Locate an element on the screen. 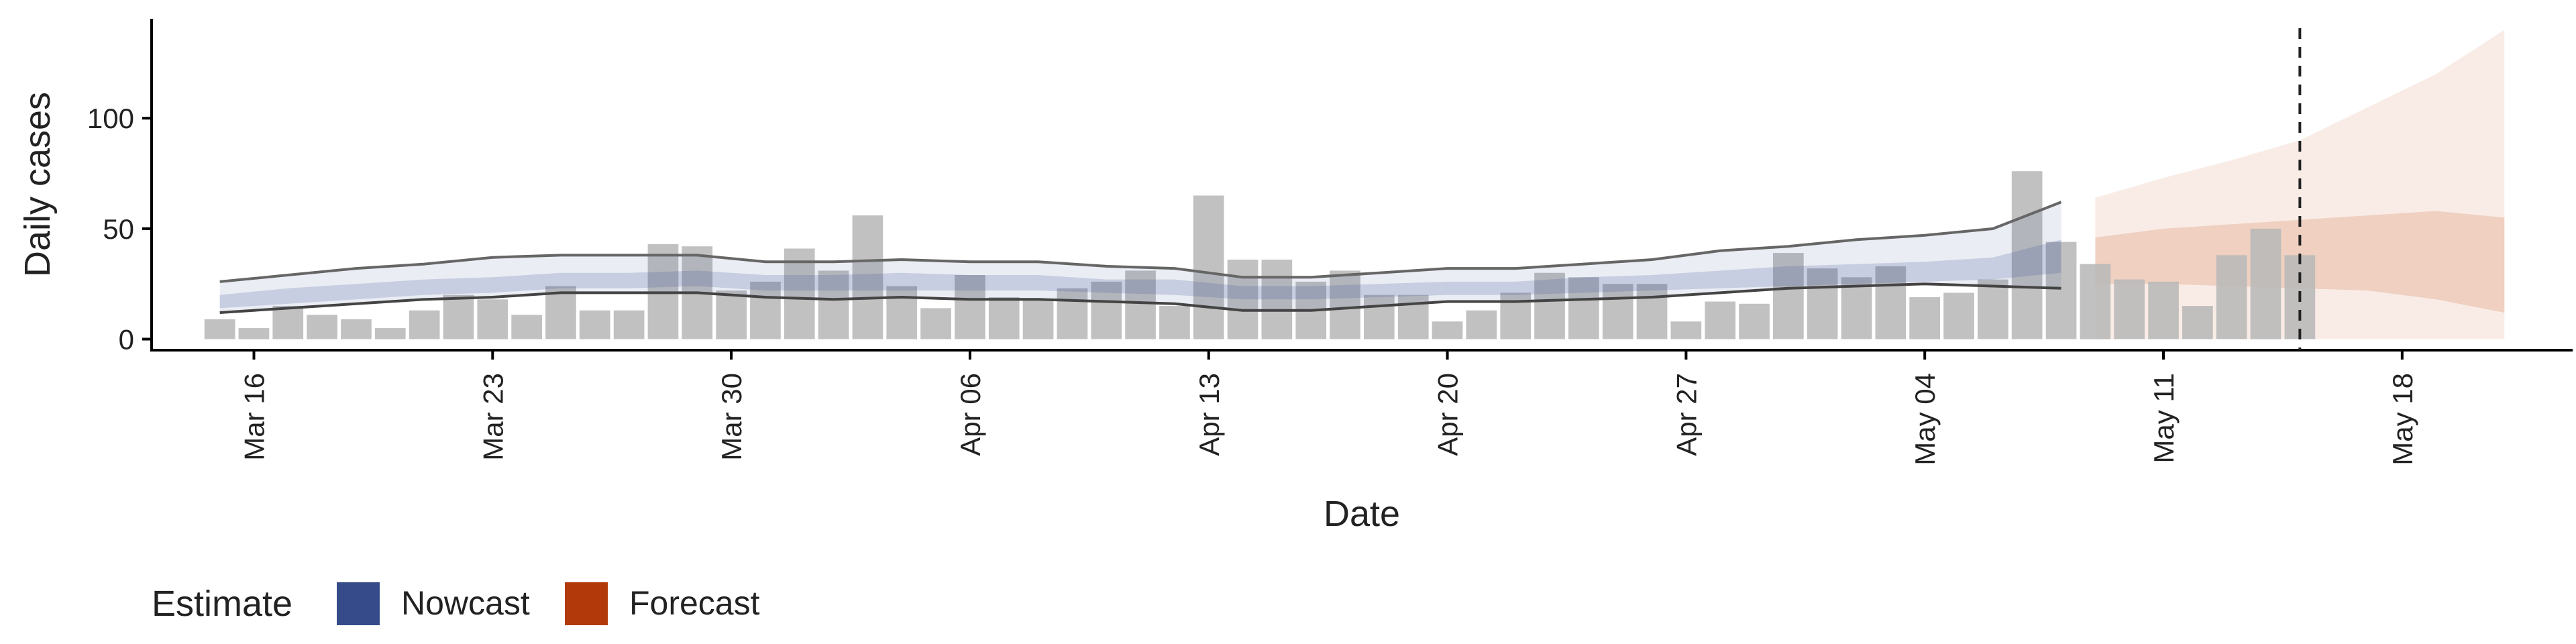 This screenshot has height=644, width=2576. x-tick-label: May 04 is located at coordinates (1925, 419).